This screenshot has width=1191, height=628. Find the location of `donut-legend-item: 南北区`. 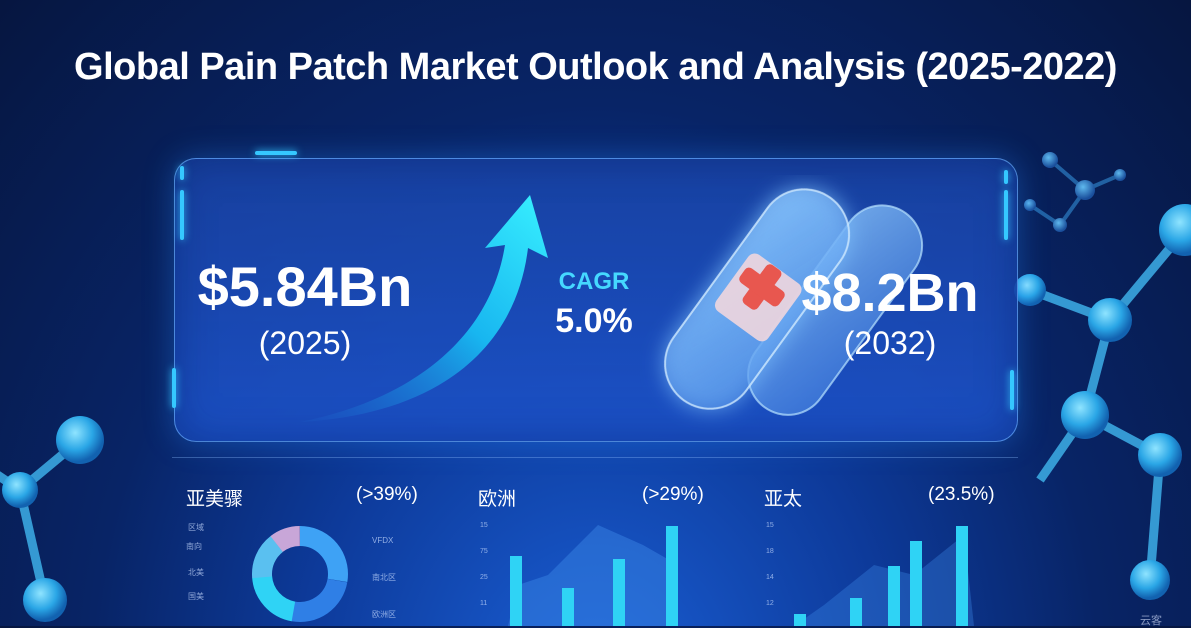

donut-legend-item: 南北区 is located at coordinates (384, 577).